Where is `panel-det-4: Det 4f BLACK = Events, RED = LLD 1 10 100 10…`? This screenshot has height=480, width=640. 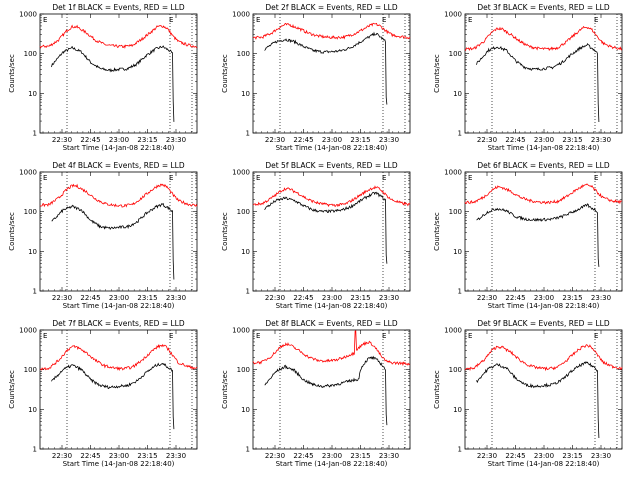 panel-det-4: Det 4f BLACK = Events, RED = LLD 1 10 100 10… is located at coordinates (103, 235).